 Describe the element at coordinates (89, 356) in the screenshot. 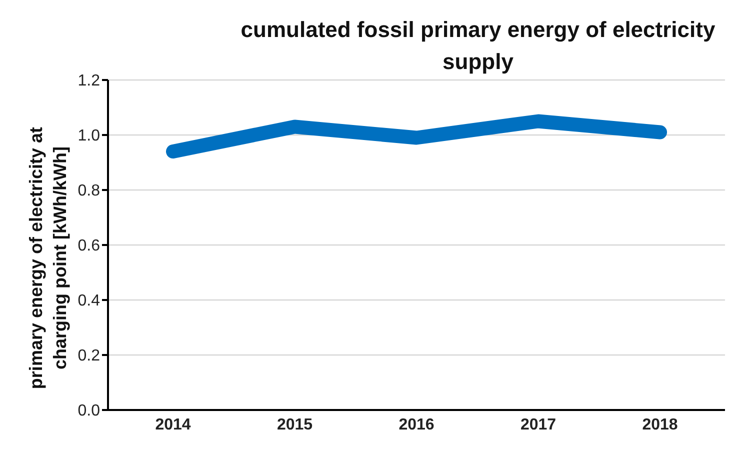

I see `y-tick-label: 0.2` at that location.